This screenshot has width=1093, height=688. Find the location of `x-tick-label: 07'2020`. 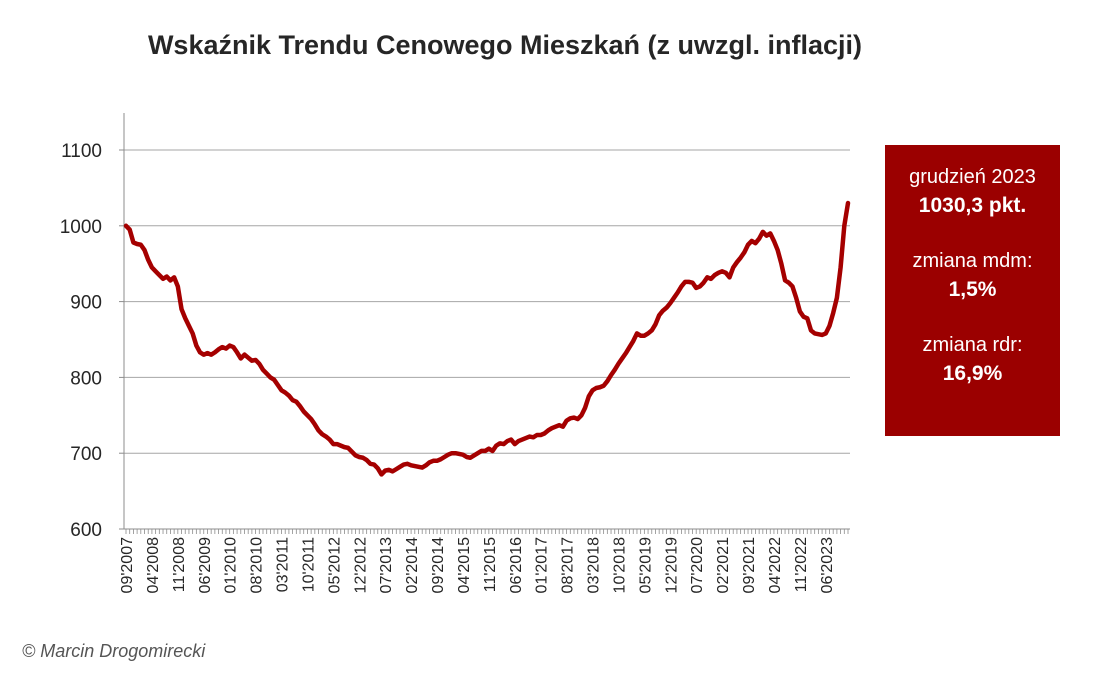

x-tick-label: 07'2020 is located at coordinates (697, 565).